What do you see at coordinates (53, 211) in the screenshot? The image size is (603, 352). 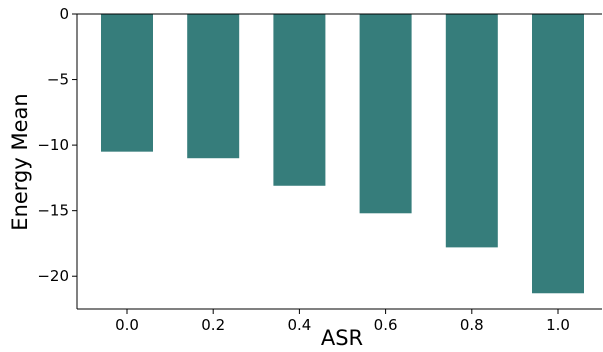 I see `y-tick-label: −15` at bounding box center [53, 211].